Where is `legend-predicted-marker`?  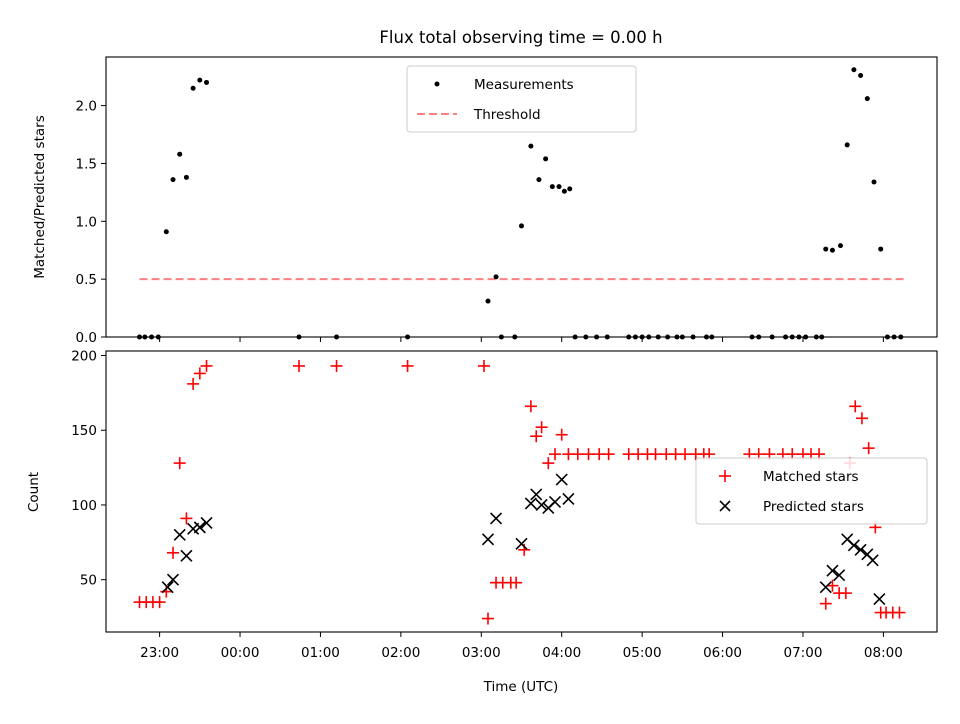
legend-predicted-marker is located at coordinates (725, 506).